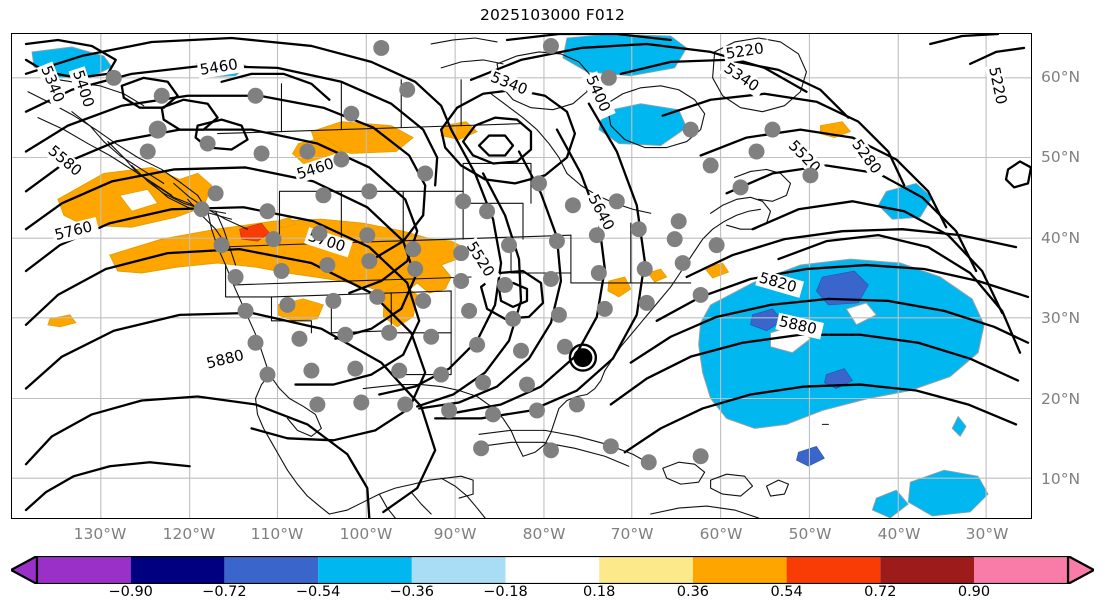 The image size is (1105, 615). What do you see at coordinates (1061, 318) in the screenshot?
I see `lat-tick-label: 30°N` at bounding box center [1061, 318].